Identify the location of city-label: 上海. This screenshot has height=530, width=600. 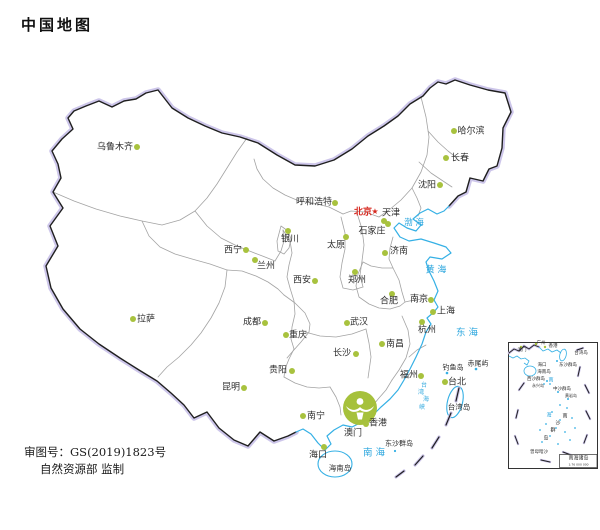
(446, 311).